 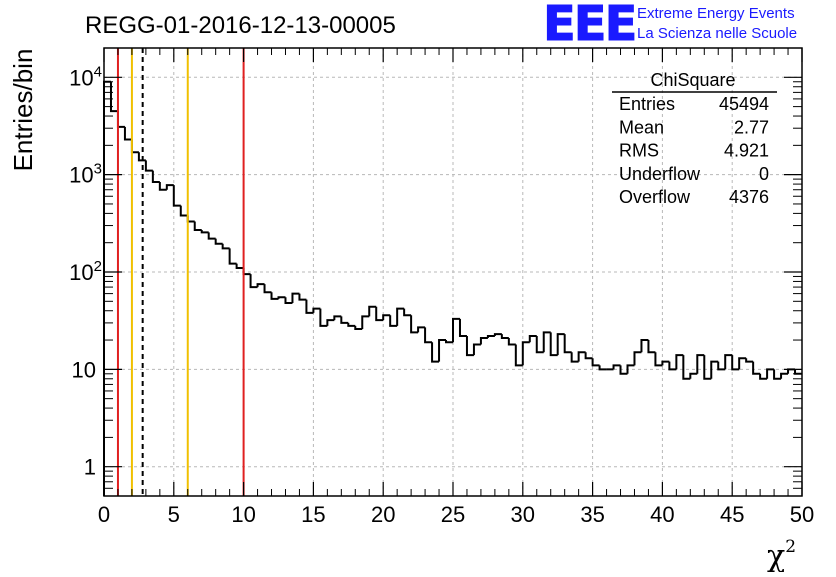 What do you see at coordinates (240, 25) in the screenshot?
I see `chart-title: REGG-01-2016-12-13-00005` at bounding box center [240, 25].